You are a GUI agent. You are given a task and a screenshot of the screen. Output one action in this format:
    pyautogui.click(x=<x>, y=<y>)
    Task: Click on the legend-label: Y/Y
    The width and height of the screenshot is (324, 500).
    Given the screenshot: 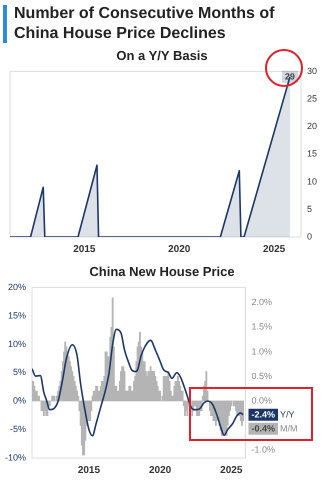 What is the action you would take?
    pyautogui.click(x=287, y=414)
    